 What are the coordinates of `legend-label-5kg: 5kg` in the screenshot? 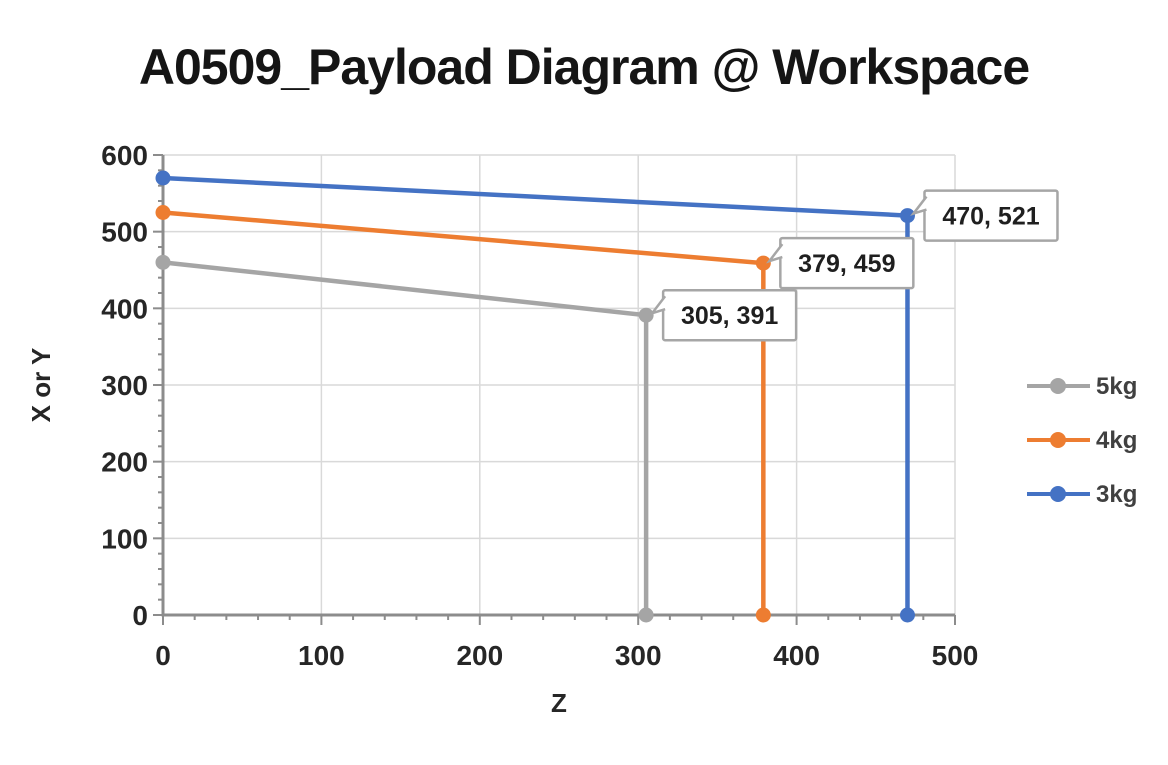 It's located at (1116, 386).